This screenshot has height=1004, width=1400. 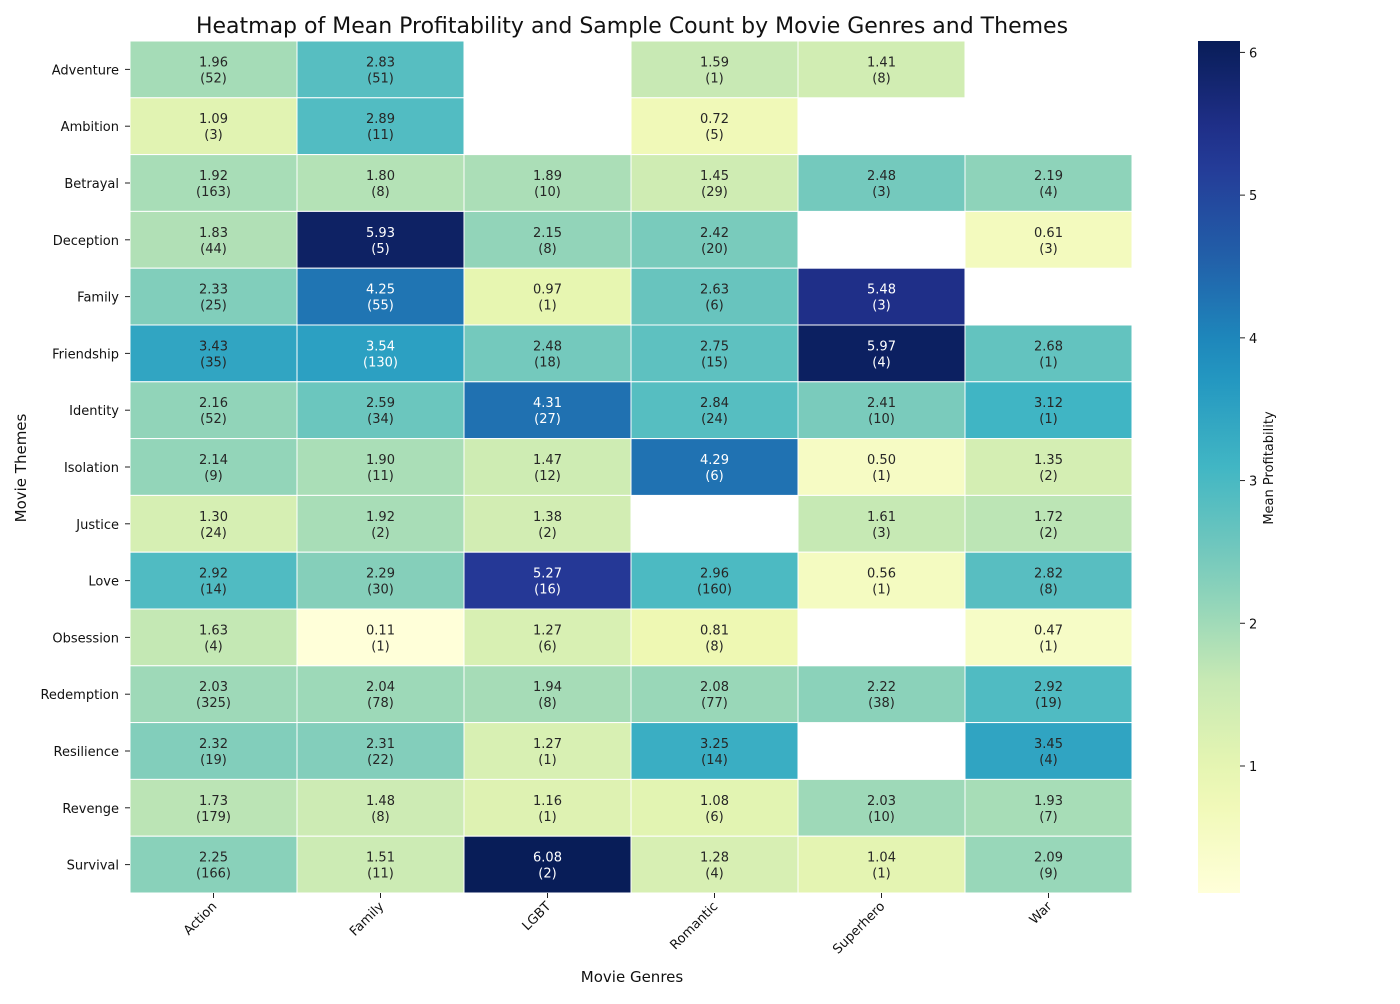 I want to click on cell-value-label: 0.50, so click(x=881, y=460).